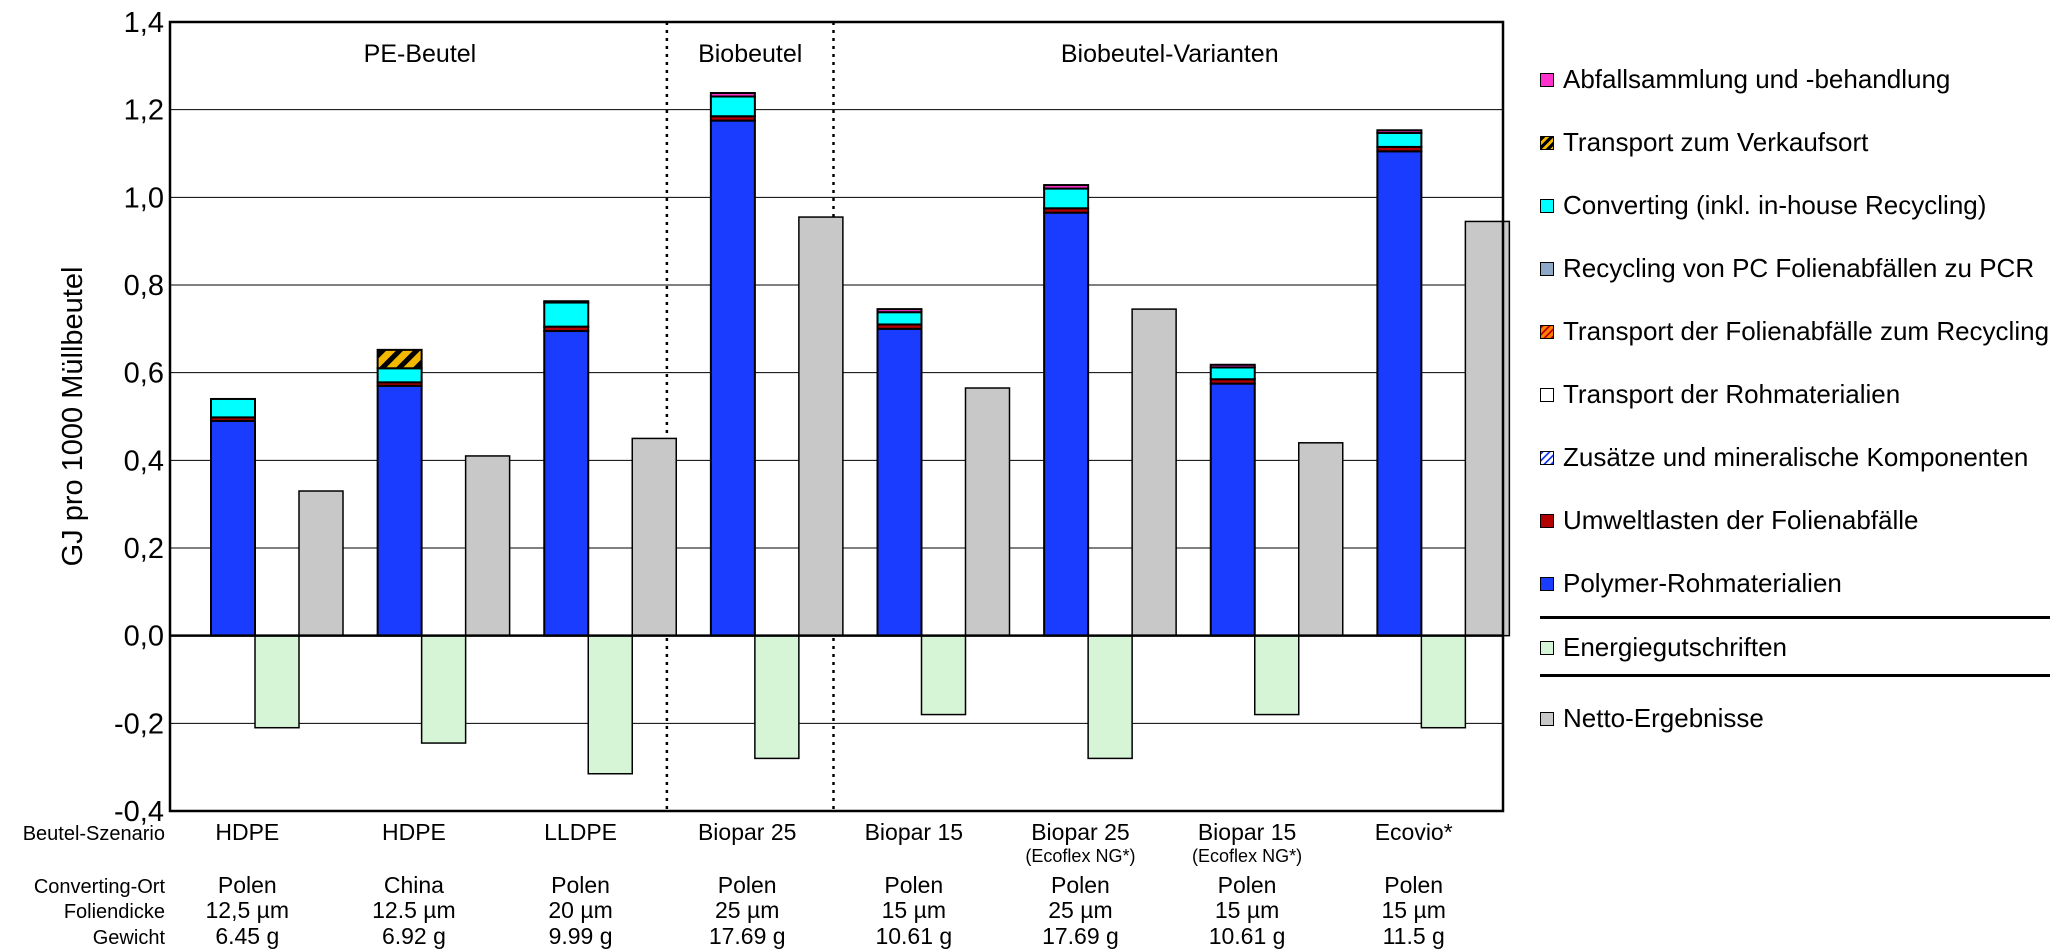 The height and width of the screenshot is (952, 2060). What do you see at coordinates (414, 885) in the screenshot?
I see `converting-ort-label: China` at bounding box center [414, 885].